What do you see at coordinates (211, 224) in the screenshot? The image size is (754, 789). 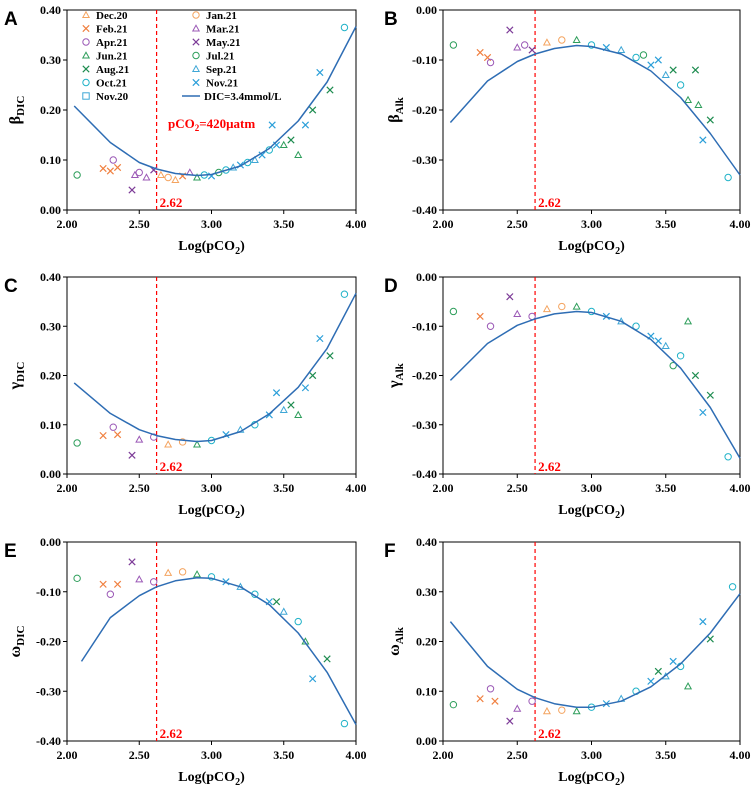 I see `x-tick-label: 3.00` at bounding box center [211, 224].